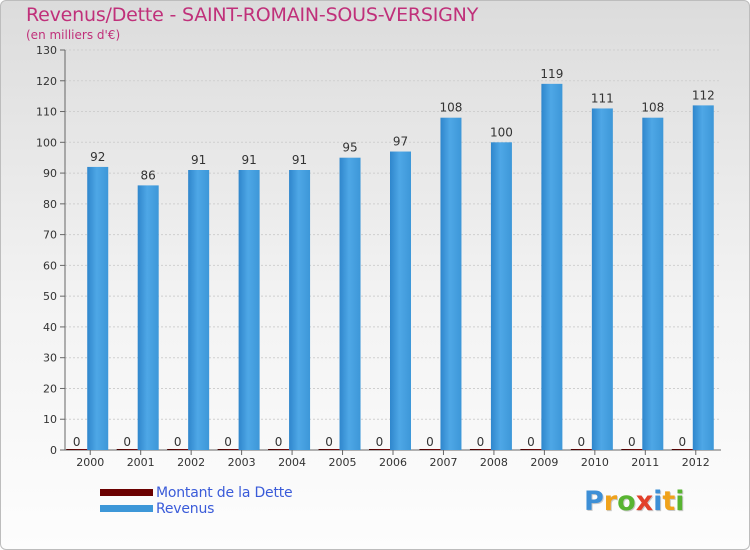 The height and width of the screenshot is (550, 750). What do you see at coordinates (349, 148) in the screenshot?
I see `data-label-revenus: 95` at bounding box center [349, 148].